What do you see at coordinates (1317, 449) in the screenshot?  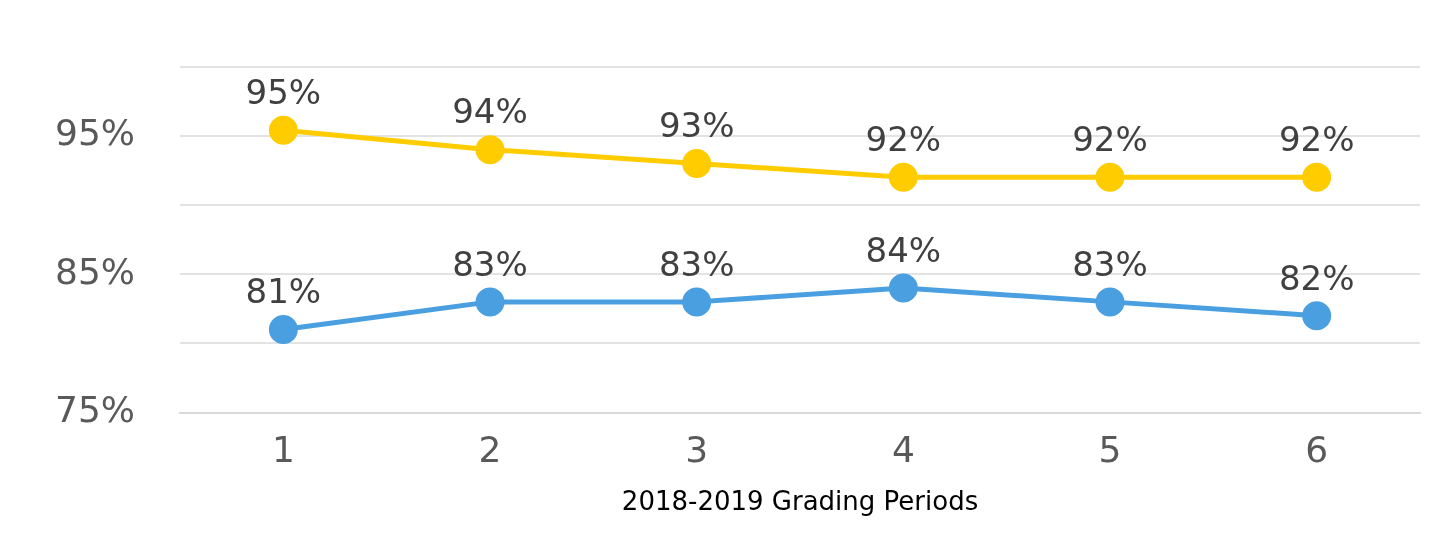 I see `x-tick-label: 6` at bounding box center [1317, 449].